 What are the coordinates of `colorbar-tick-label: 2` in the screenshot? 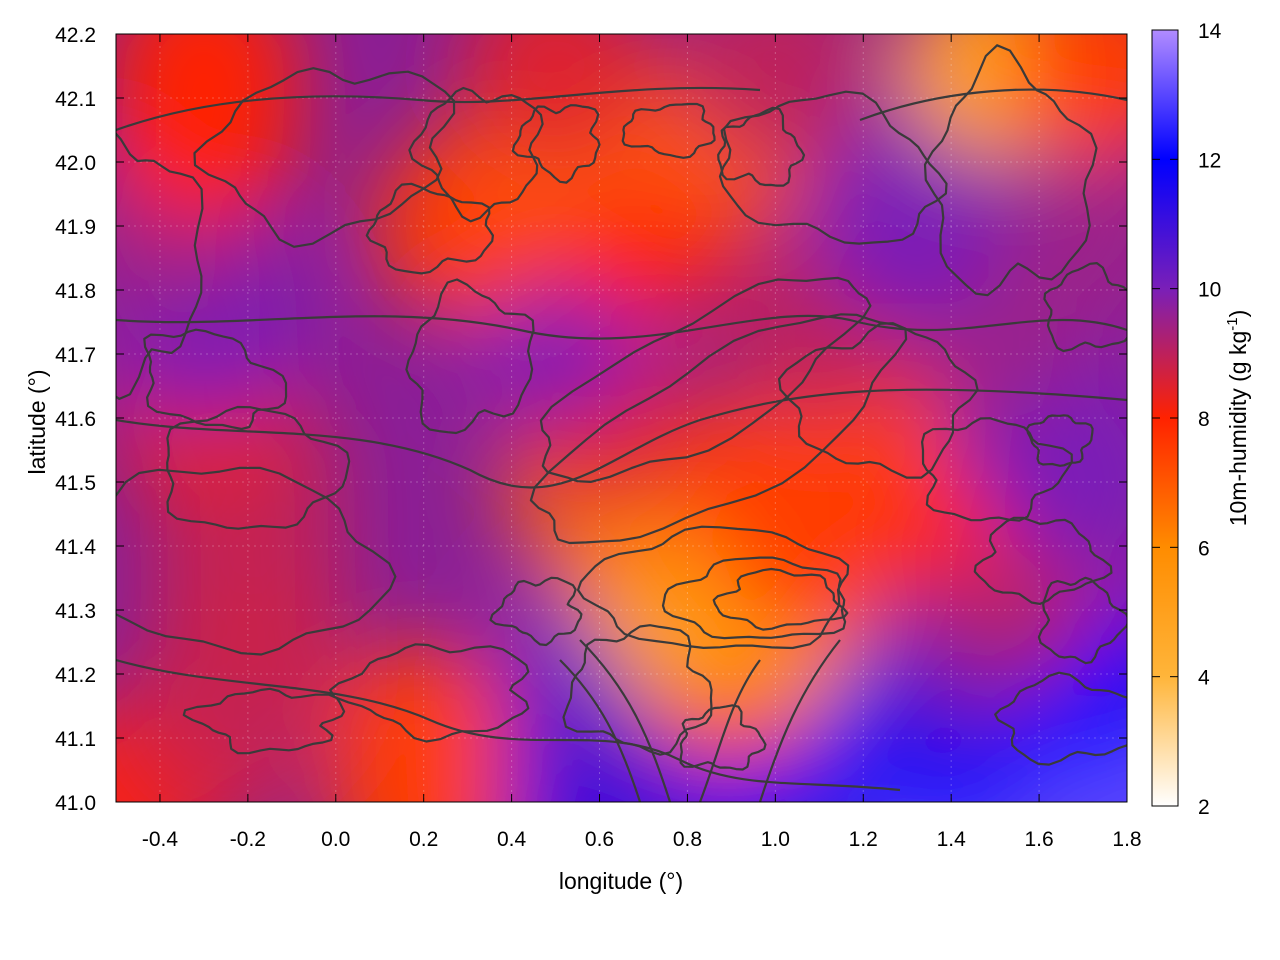 It's located at (1204, 807).